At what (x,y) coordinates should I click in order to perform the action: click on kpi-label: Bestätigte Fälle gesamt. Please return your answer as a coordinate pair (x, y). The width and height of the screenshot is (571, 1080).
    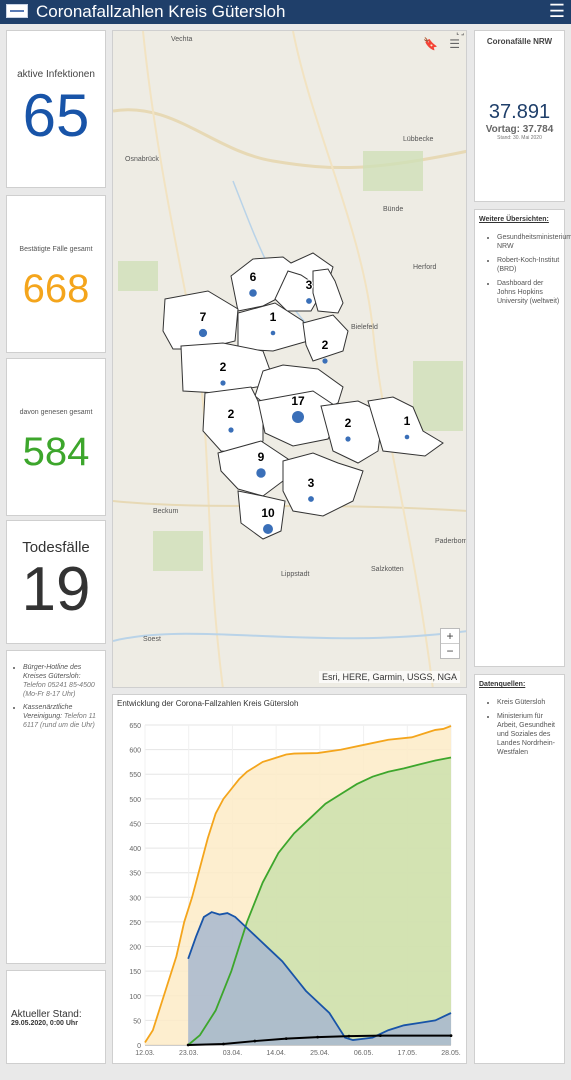
    Looking at the image, I should click on (56, 249).